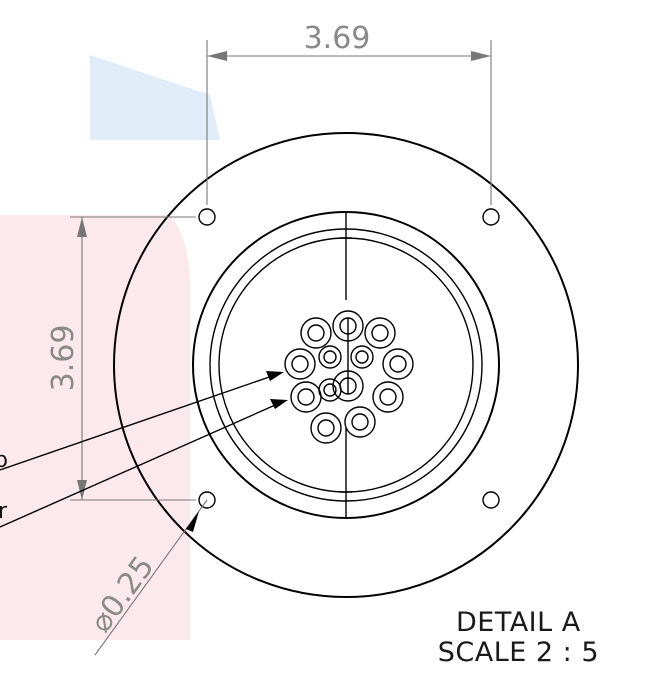 The image size is (649, 676). I want to click on mounting-hole-top-right, so click(491, 217).